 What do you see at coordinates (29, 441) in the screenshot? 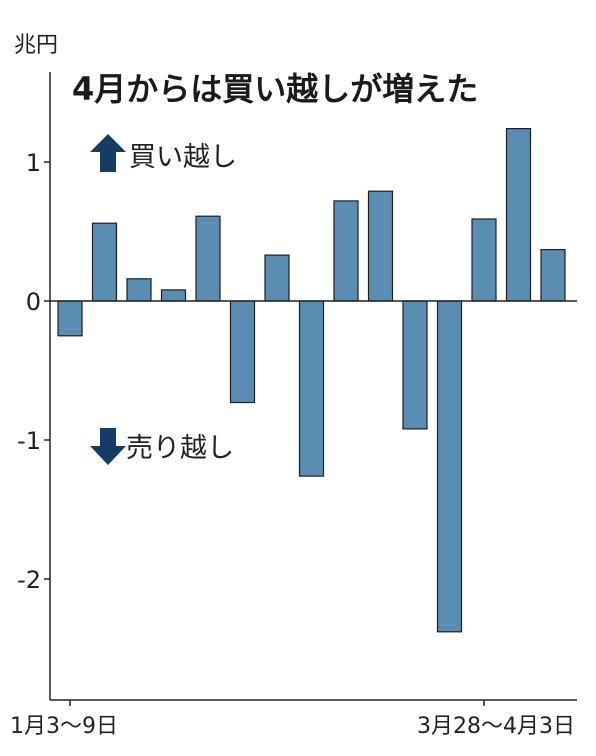
I see `y-tick-label: -1` at bounding box center [29, 441].